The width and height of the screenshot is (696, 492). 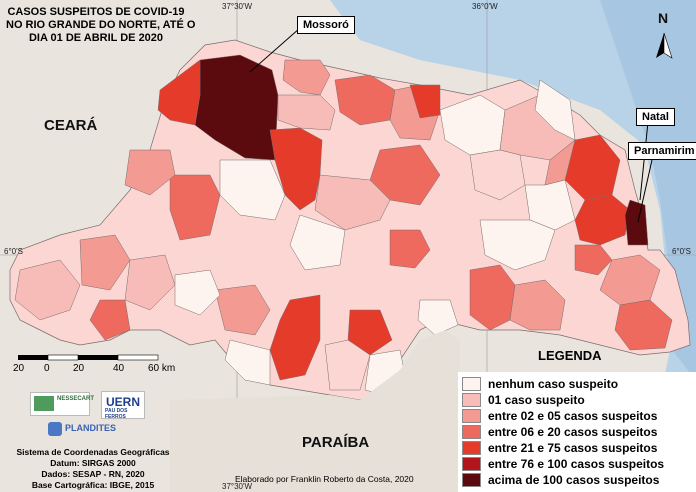 What do you see at coordinates (553, 383) in the screenshot?
I see `legend-label: nenhum caso suspeito` at bounding box center [553, 383].